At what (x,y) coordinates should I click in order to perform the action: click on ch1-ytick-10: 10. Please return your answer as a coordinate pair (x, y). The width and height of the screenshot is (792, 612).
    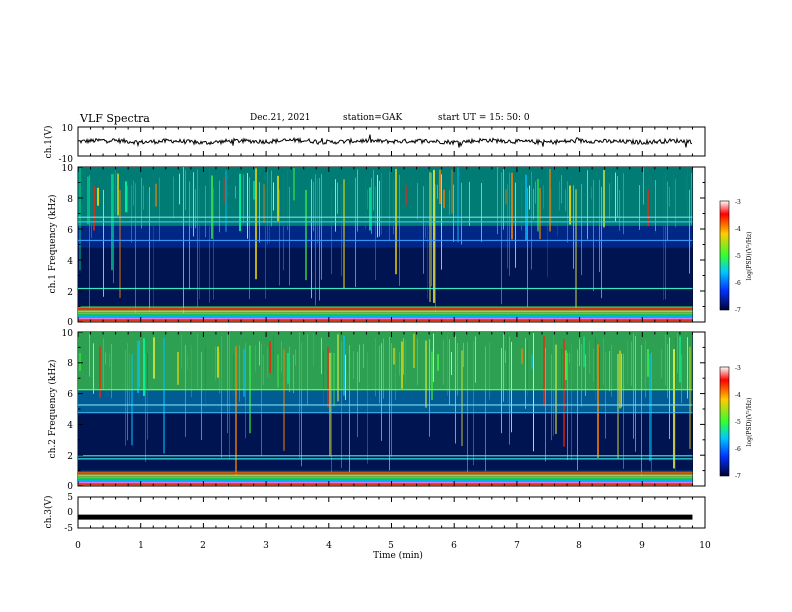
    Looking at the image, I should click on (68, 129).